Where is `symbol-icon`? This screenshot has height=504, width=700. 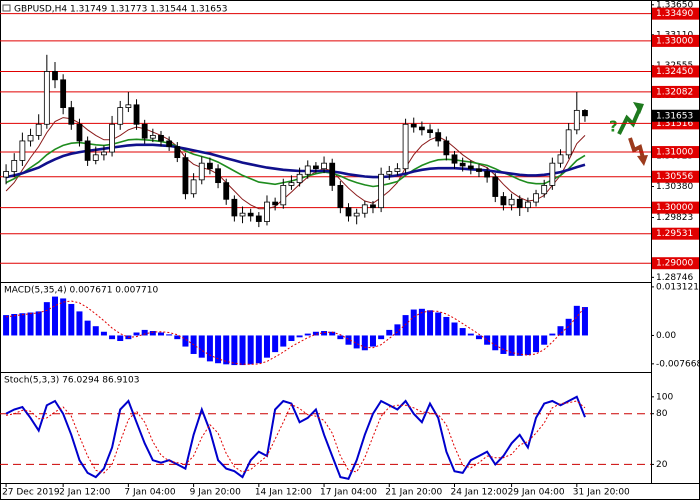 symbol-icon is located at coordinates (6, 8).